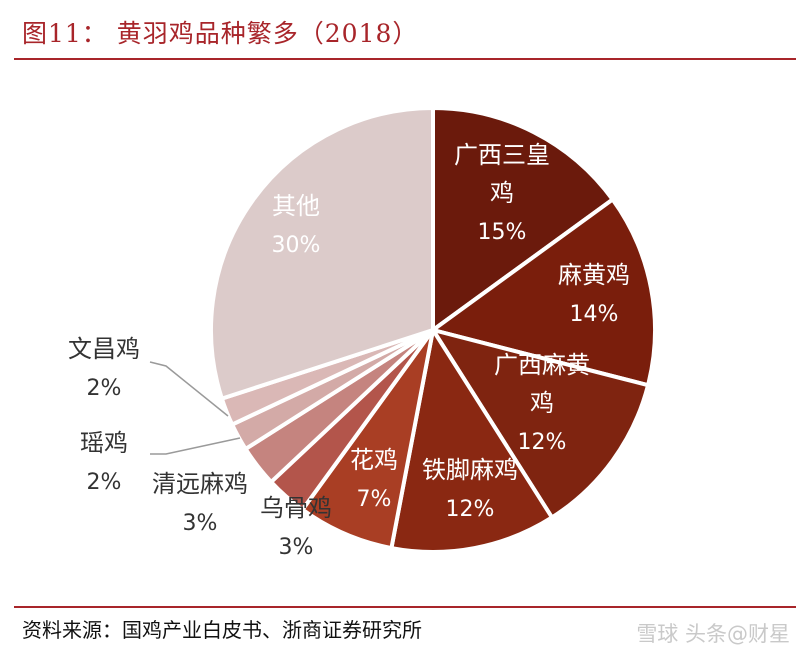  Describe the element at coordinates (502, 155) in the screenshot. I see `slice-label: 广西三皇` at that location.